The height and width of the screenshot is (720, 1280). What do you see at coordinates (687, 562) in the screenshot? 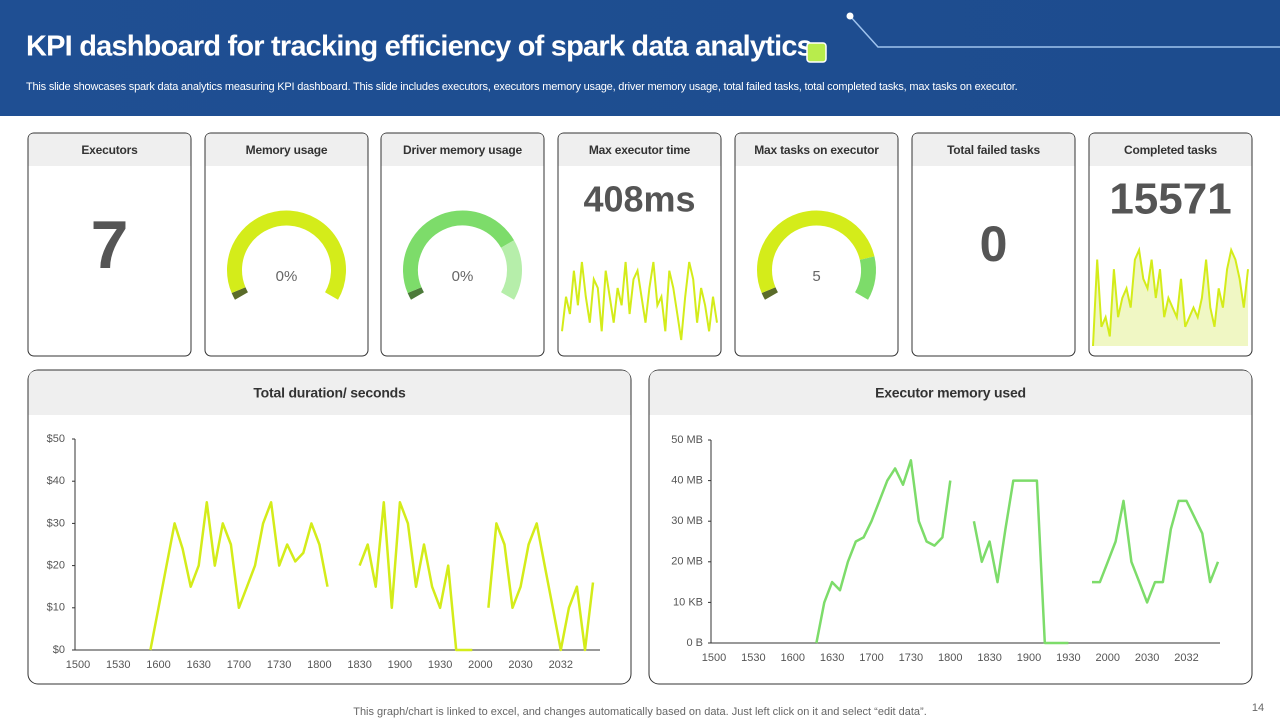
I see `y-tick-label: 20 MB` at bounding box center [687, 562].